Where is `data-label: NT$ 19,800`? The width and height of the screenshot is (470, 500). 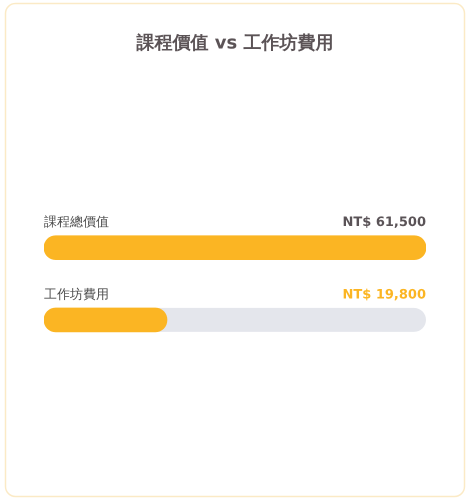
data-label: NT$ 19,800 is located at coordinates (384, 294).